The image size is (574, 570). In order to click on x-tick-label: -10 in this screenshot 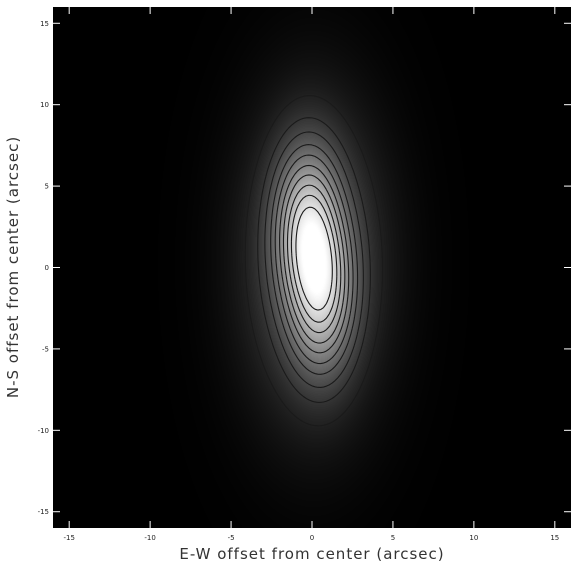, I will do `click(149, 538)`.